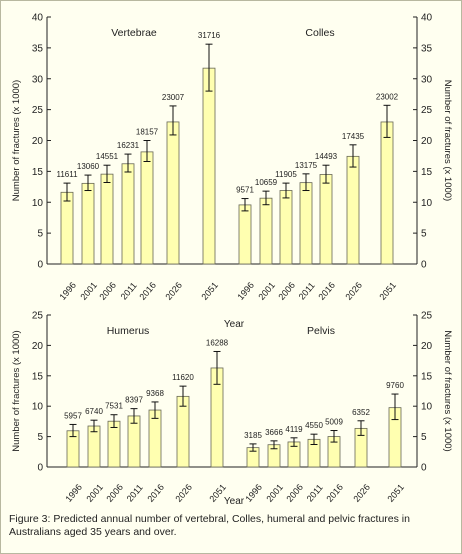  Describe the element at coordinates (245, 190) in the screenshot. I see `data-label: 9571` at that location.